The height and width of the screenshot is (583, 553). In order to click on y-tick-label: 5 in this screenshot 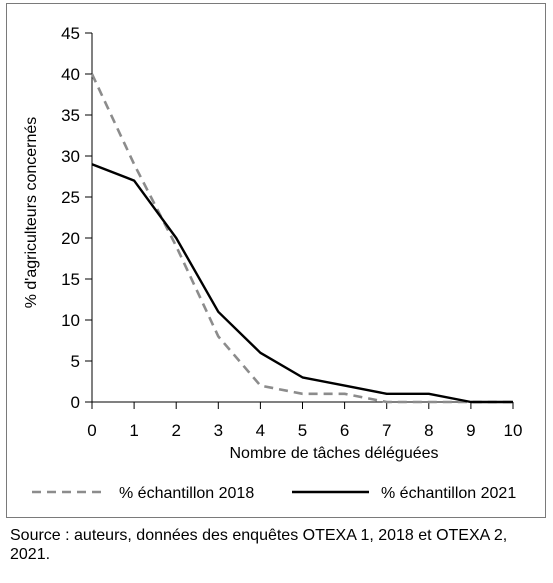, I will do `click(75, 361)`.